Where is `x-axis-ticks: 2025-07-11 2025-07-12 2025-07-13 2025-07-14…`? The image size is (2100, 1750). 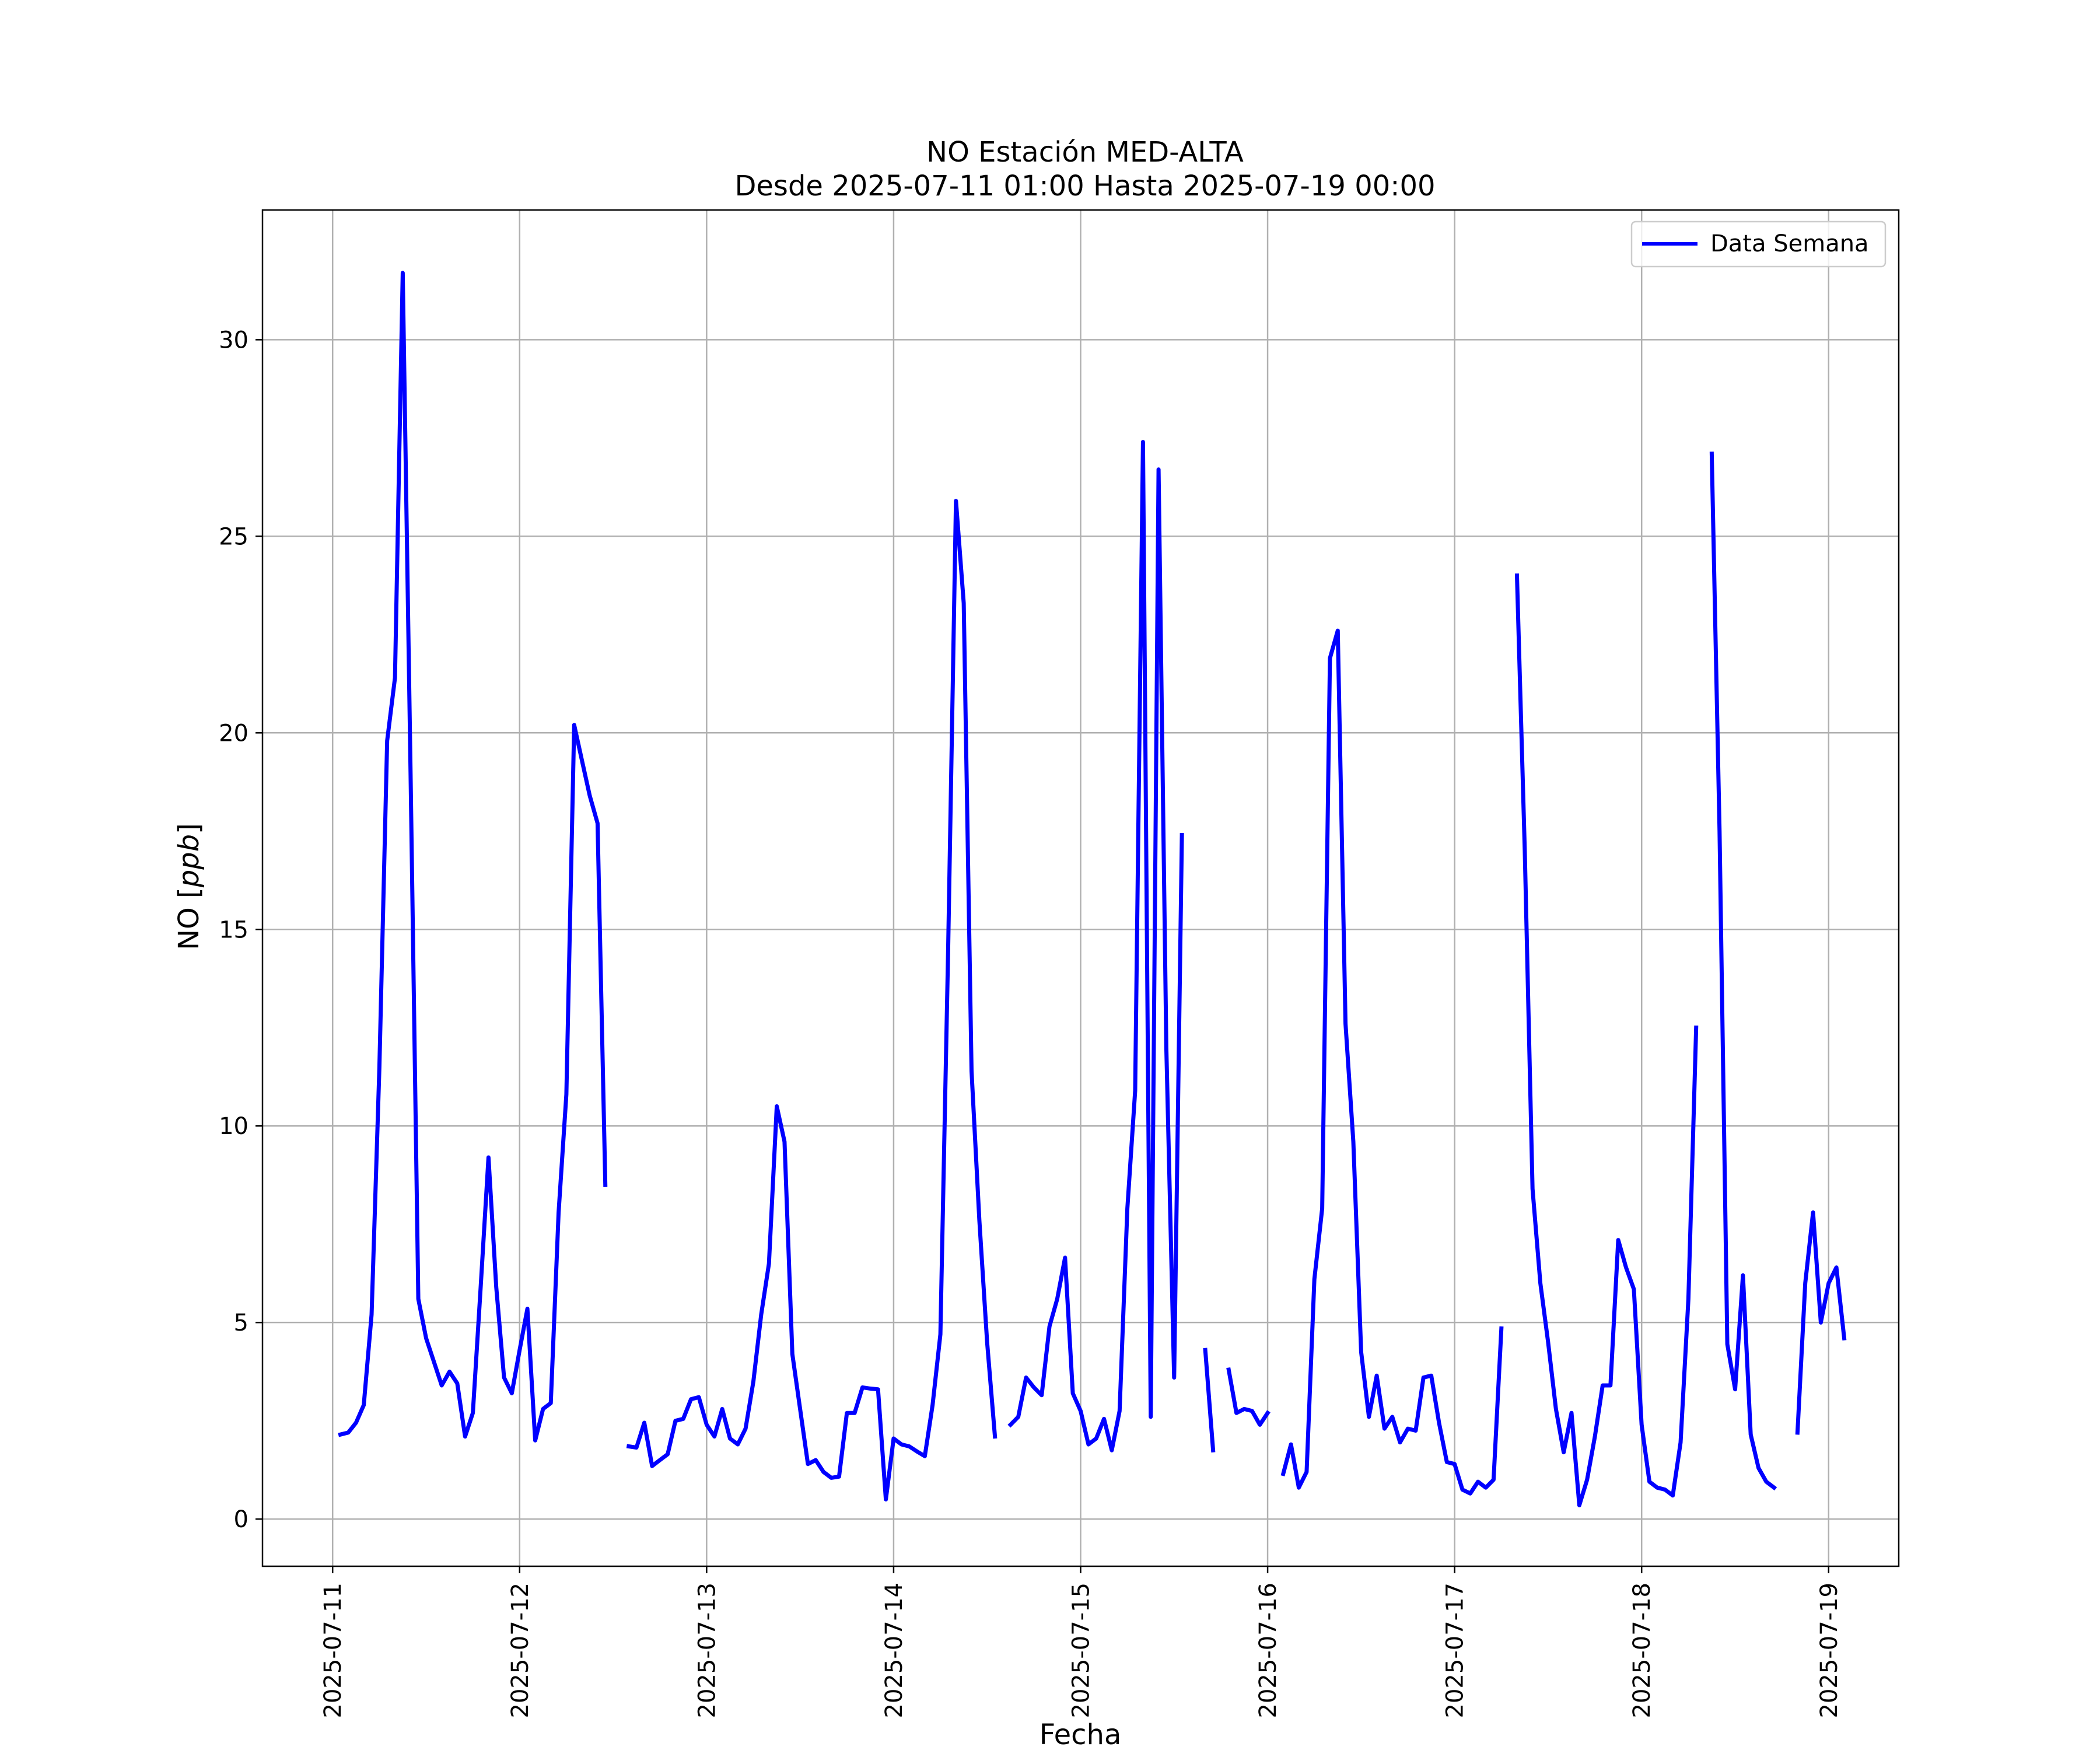 x-axis-ticks: 2025-07-11 2025-07-12 2025-07-13 2025-07-14… is located at coordinates (1081, 1642).